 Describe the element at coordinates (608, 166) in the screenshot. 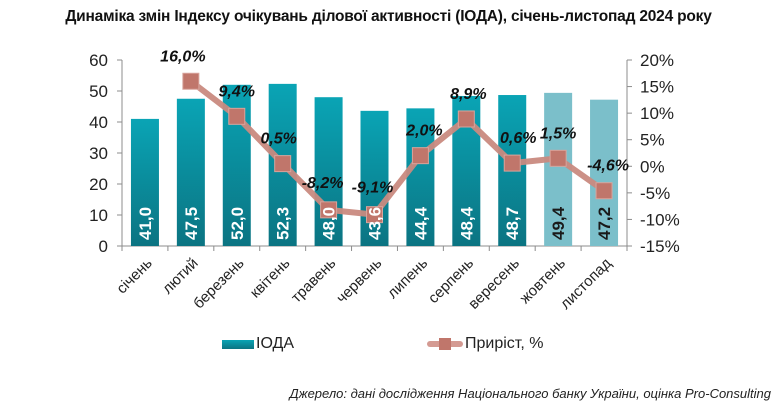

I see `growth-value-label: -4,6%` at that location.